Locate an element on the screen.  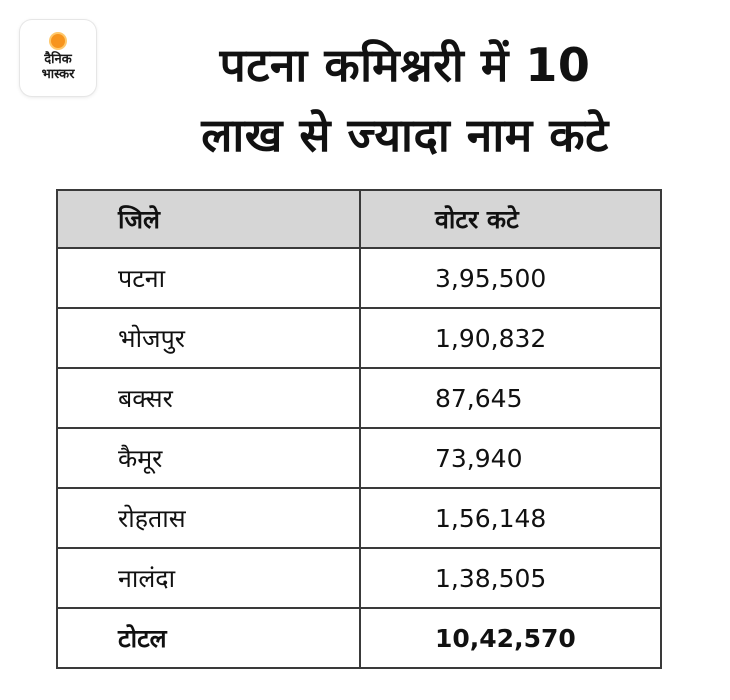
logo-text-line1: दैनिक is located at coordinates (58, 59).